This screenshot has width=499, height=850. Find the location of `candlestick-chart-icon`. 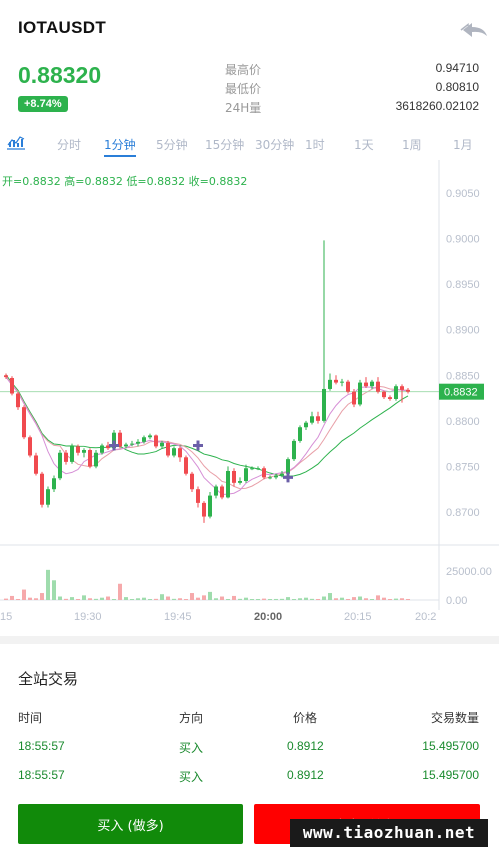

candlestick-chart-icon is located at coordinates (16, 143).